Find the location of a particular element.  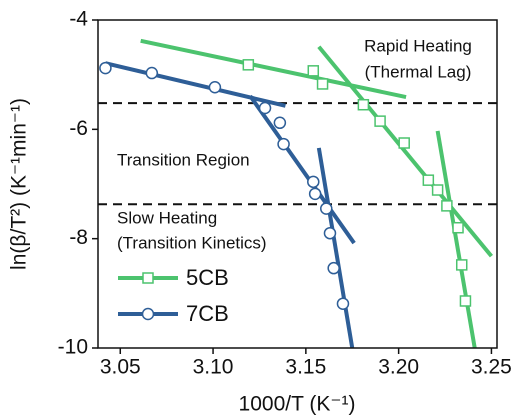

x-tick-label: 3.10 is located at coordinates (213, 367).